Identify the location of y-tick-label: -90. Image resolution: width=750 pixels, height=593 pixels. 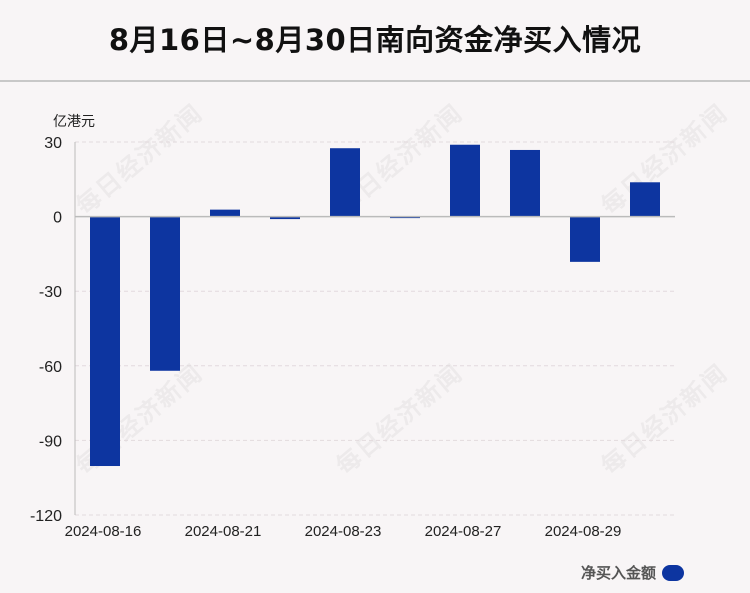
(50, 441).